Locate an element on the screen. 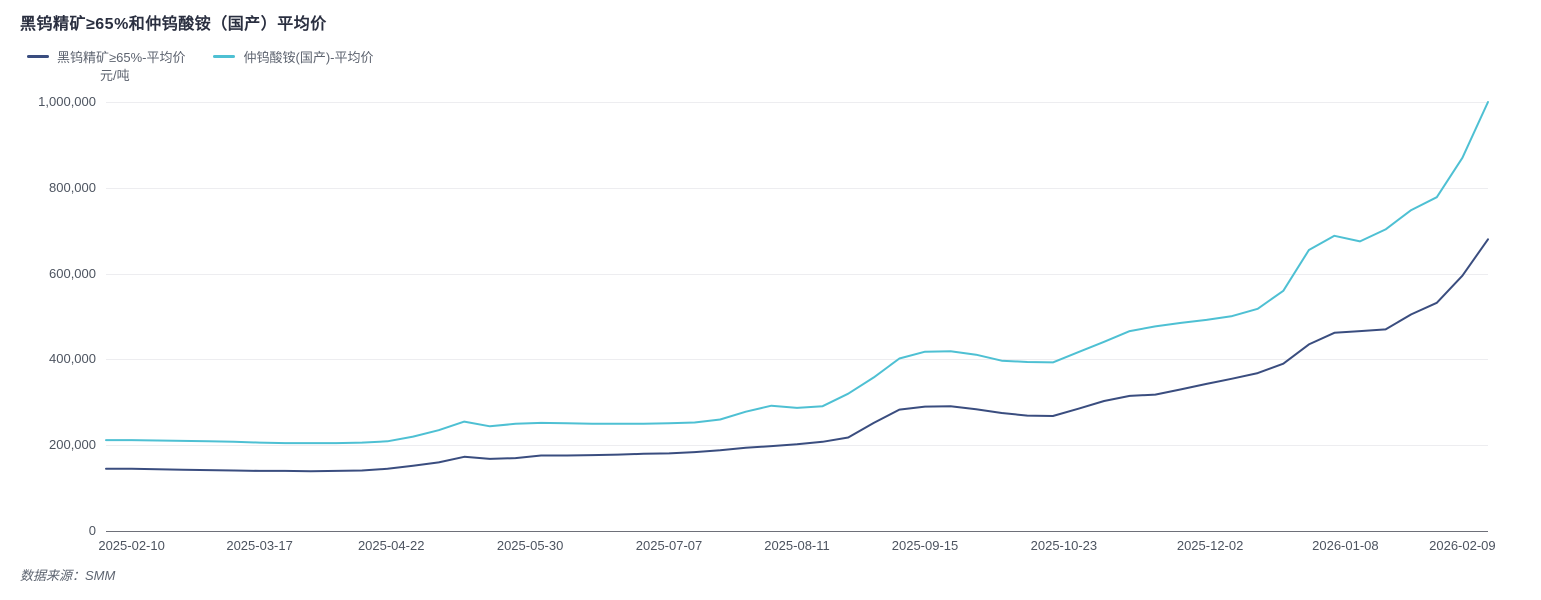  legend-item-label: 仲钨酸铵(国产)-平均价 is located at coordinates (308, 57).